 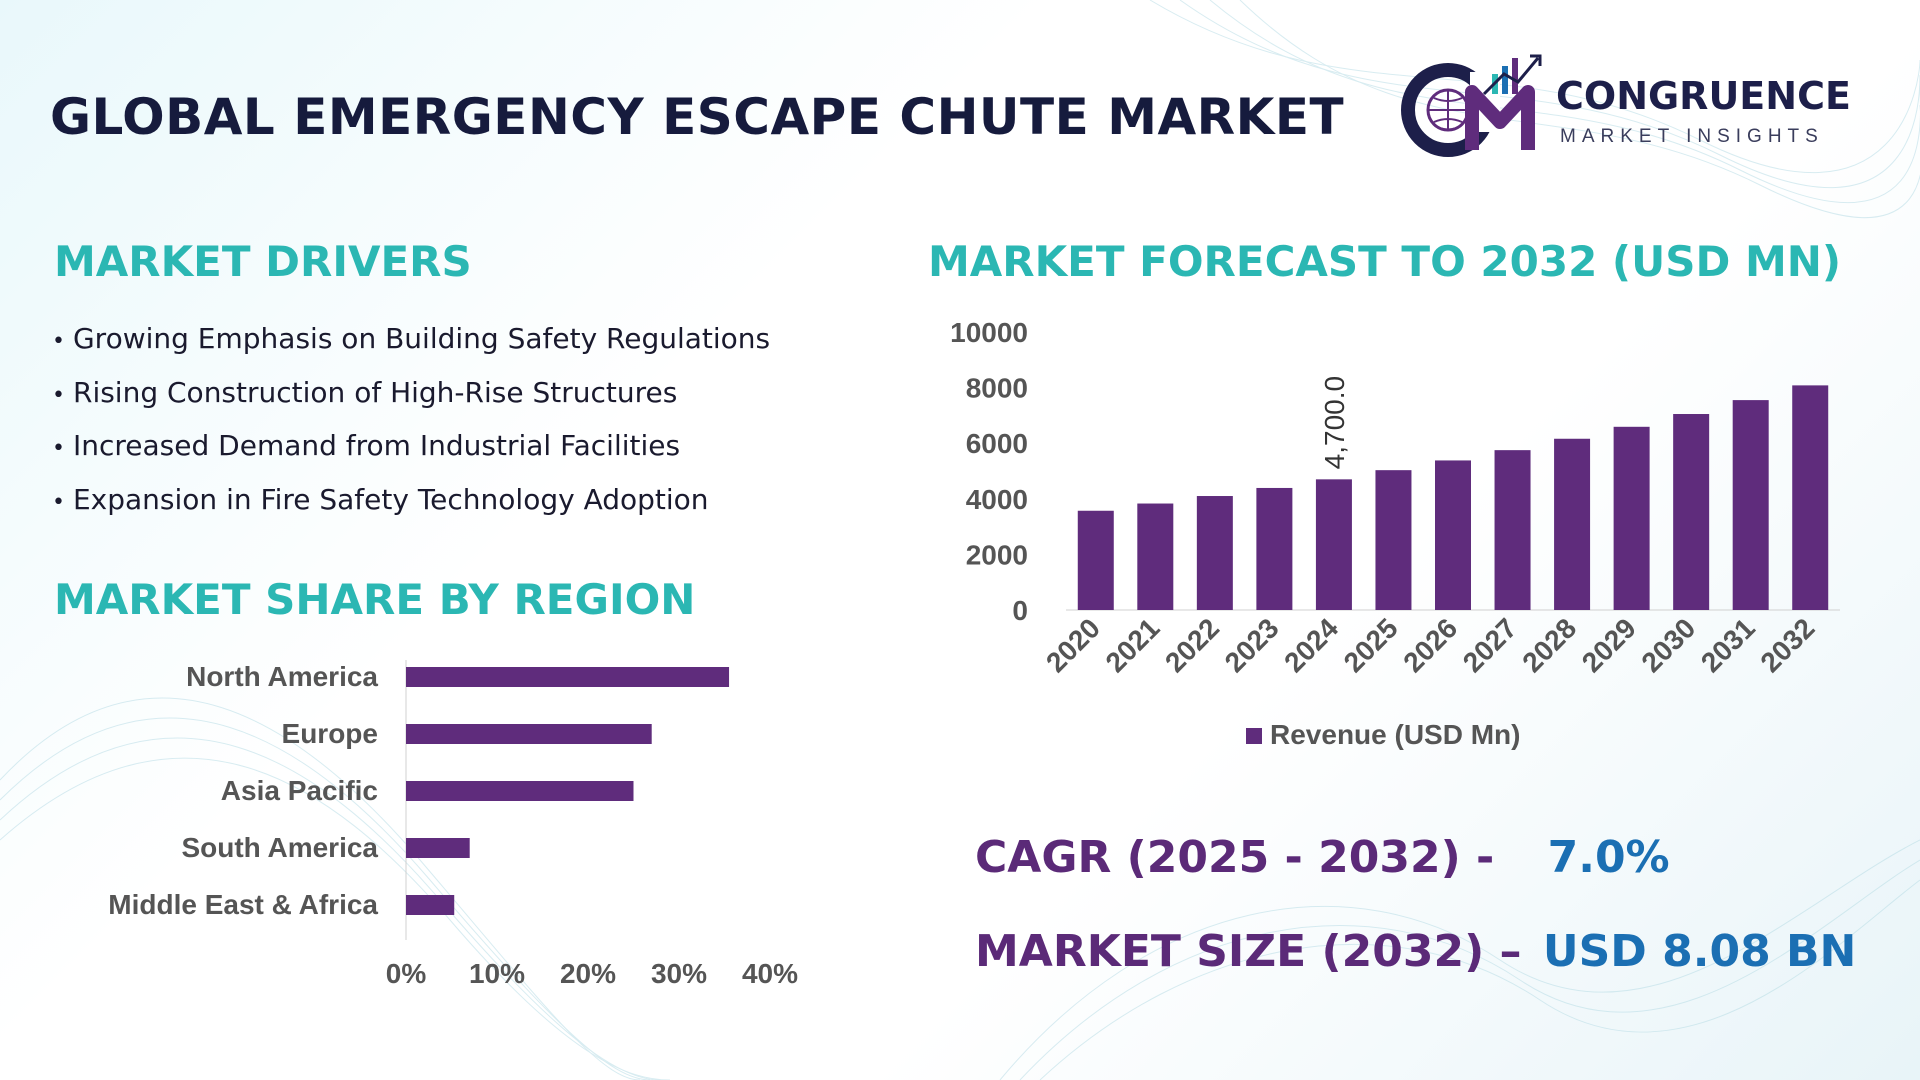 I want to click on x-tick-label: 30%, so click(x=679, y=973).